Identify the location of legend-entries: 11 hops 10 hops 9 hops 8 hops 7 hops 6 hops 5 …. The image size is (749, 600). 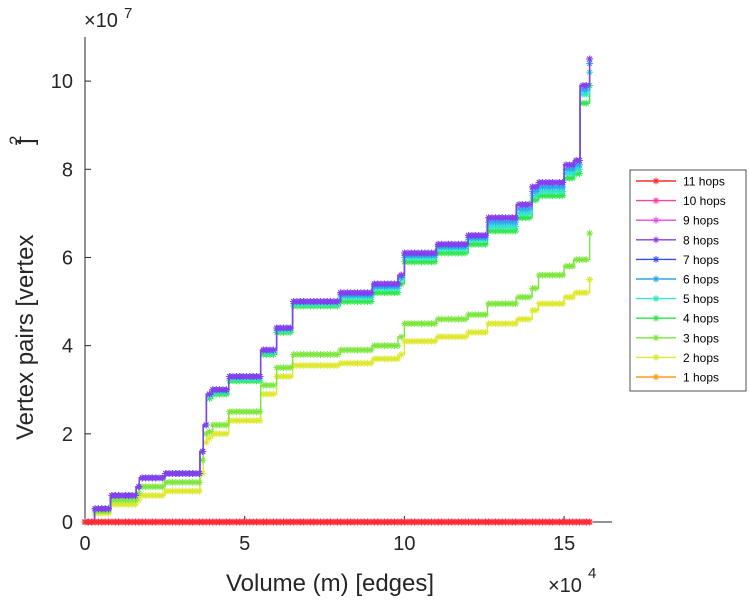
(681, 280).